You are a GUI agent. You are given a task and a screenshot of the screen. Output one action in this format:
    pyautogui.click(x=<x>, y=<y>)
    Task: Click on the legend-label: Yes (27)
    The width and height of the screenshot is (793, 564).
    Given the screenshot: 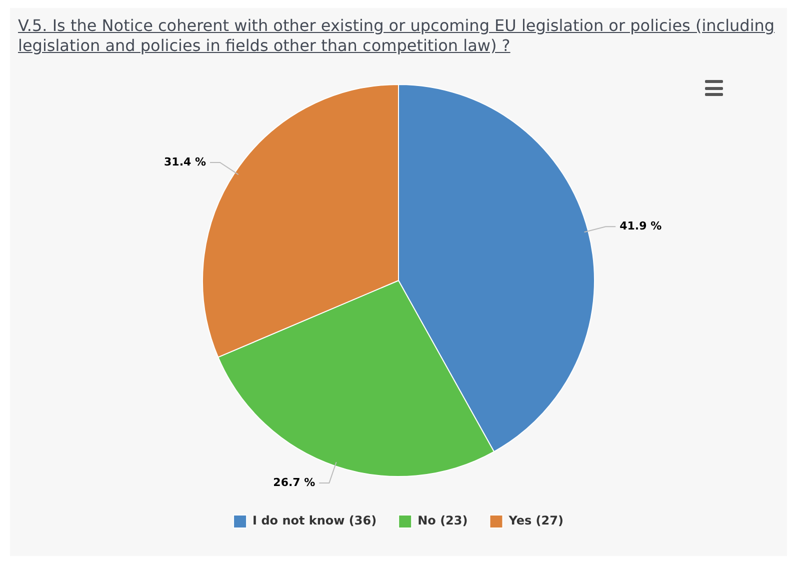 What is the action you would take?
    pyautogui.click(x=536, y=521)
    